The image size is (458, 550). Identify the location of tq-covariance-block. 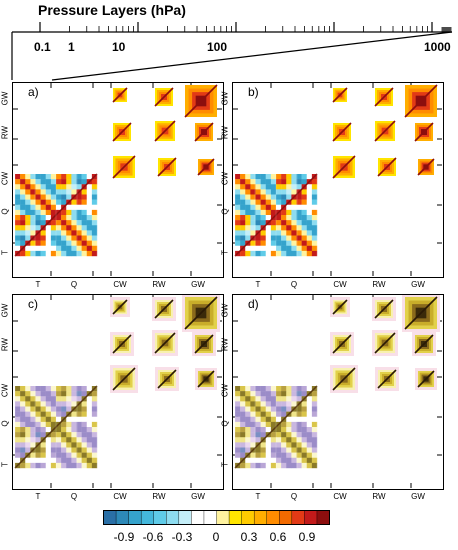
(276, 427).